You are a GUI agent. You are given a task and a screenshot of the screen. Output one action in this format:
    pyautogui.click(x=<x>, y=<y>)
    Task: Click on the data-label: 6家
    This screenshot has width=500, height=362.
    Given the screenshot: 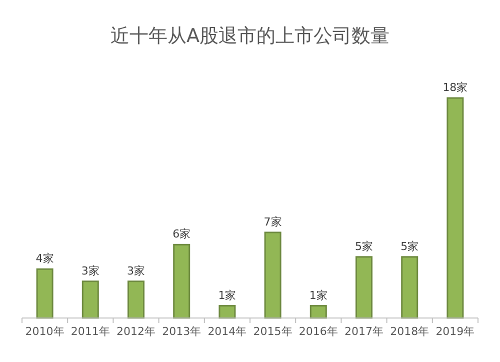 What is the action you would take?
    pyautogui.click(x=181, y=234)
    